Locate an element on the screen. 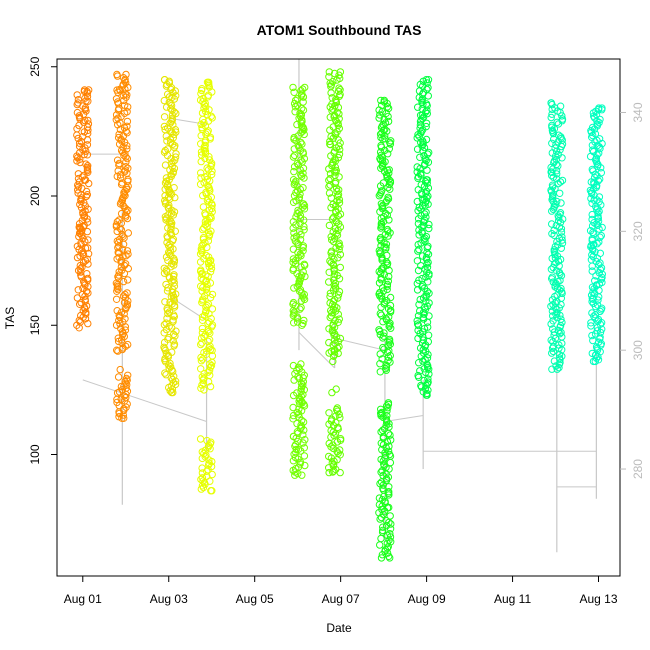  chart-title: ATOM1 Southbound TAS is located at coordinates (339, 30).